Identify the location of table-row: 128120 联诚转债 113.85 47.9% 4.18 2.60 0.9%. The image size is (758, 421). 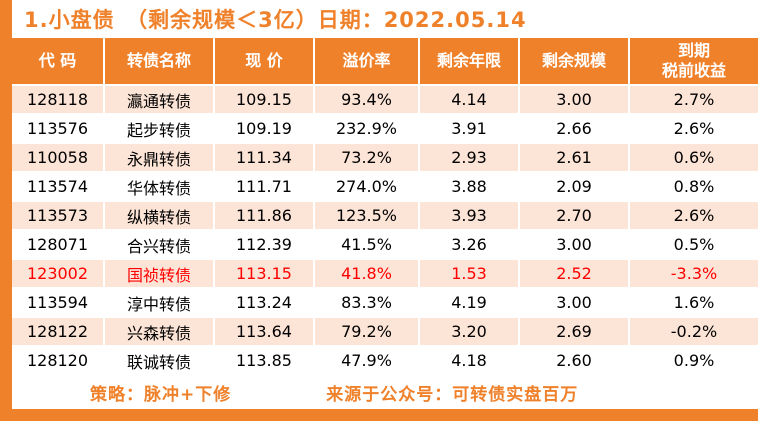
(385, 361).